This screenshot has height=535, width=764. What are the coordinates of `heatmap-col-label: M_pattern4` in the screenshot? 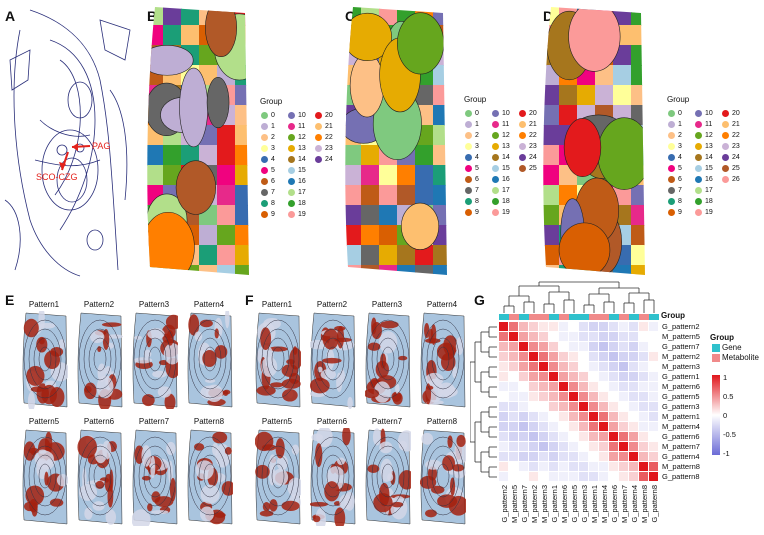 It's located at (604, 504).